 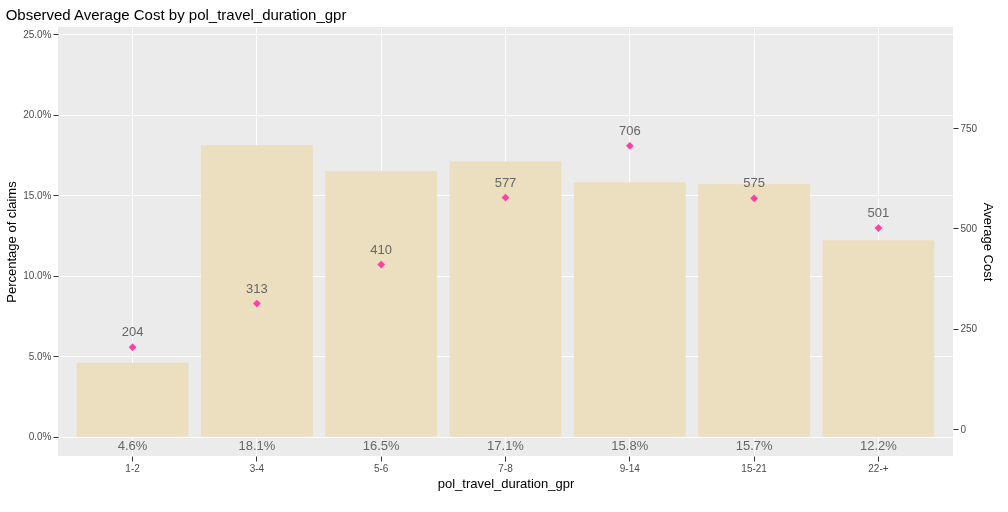 What do you see at coordinates (257, 288) in the screenshot?
I see `data-label: 313` at bounding box center [257, 288].